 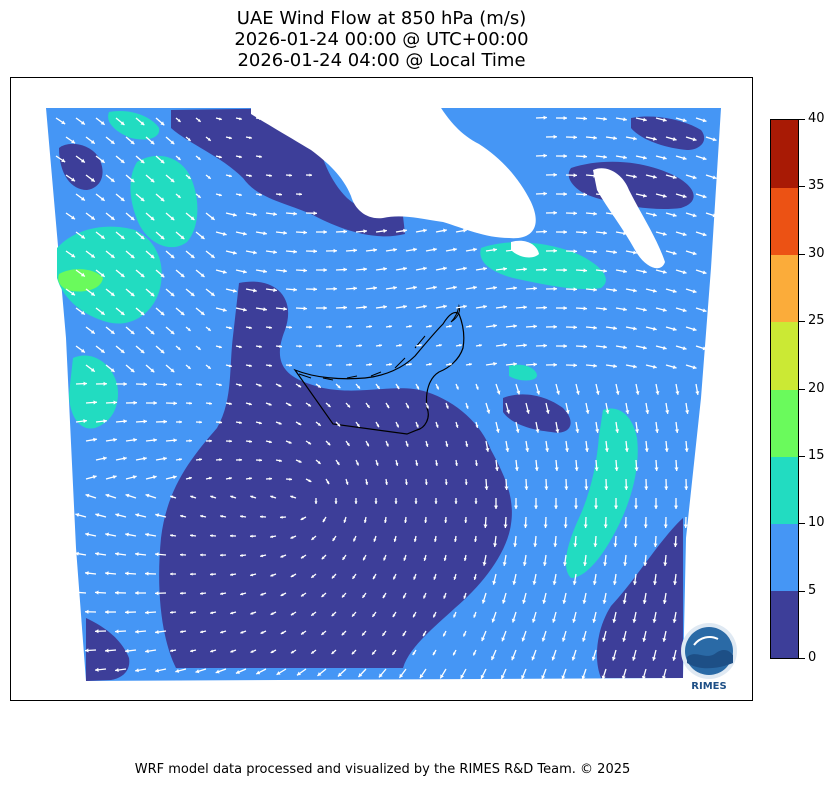 I want to click on moderate-zone-east, so click(x=601, y=493).